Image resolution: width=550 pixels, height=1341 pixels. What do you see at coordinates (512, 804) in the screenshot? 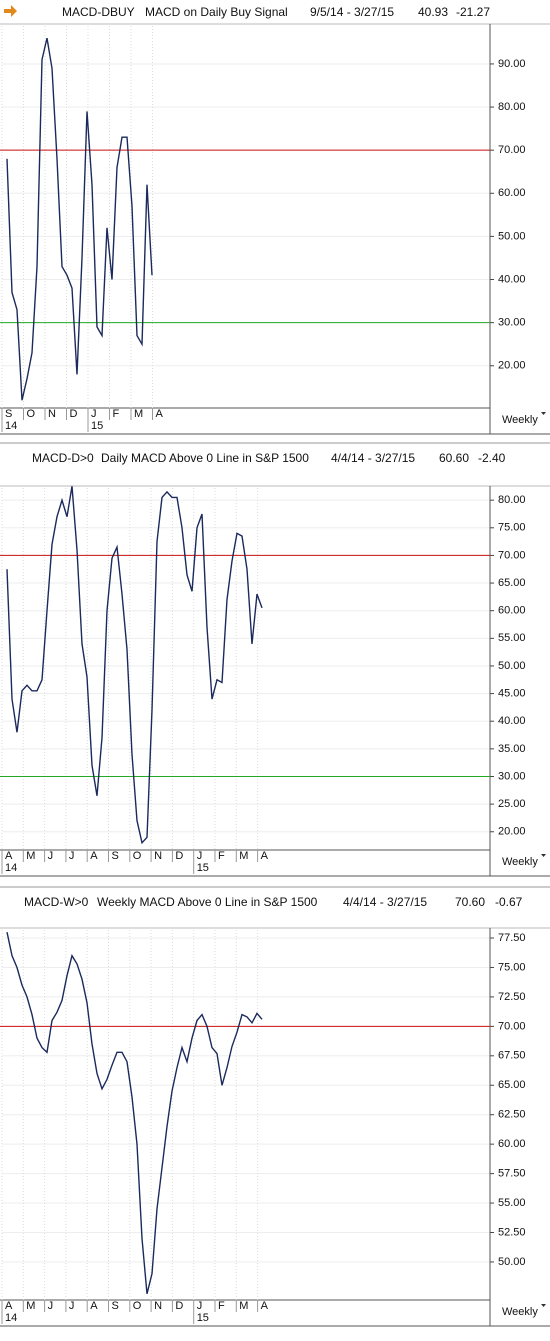
I see `y-tick-label: 25.00` at bounding box center [512, 804].